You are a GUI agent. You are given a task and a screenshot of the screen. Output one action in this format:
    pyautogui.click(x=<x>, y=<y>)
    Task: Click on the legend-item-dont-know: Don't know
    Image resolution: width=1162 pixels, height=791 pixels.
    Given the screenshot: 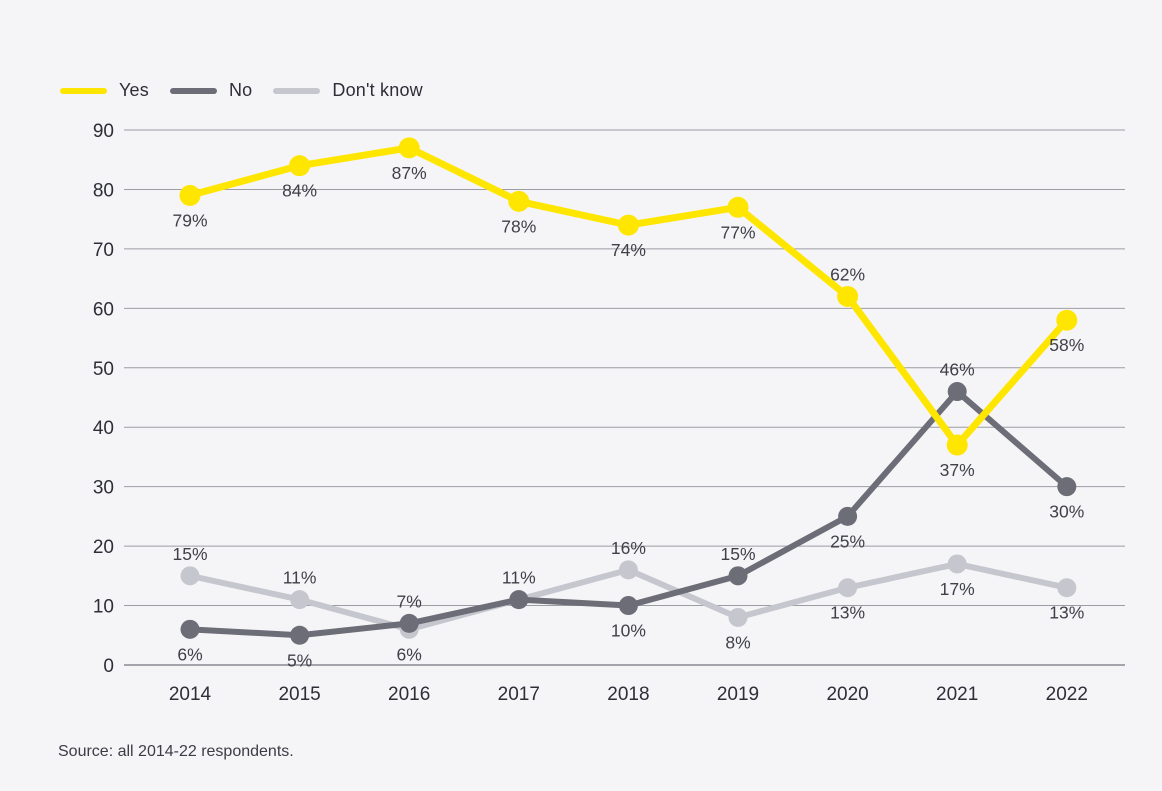 What is the action you would take?
    pyautogui.click(x=348, y=90)
    